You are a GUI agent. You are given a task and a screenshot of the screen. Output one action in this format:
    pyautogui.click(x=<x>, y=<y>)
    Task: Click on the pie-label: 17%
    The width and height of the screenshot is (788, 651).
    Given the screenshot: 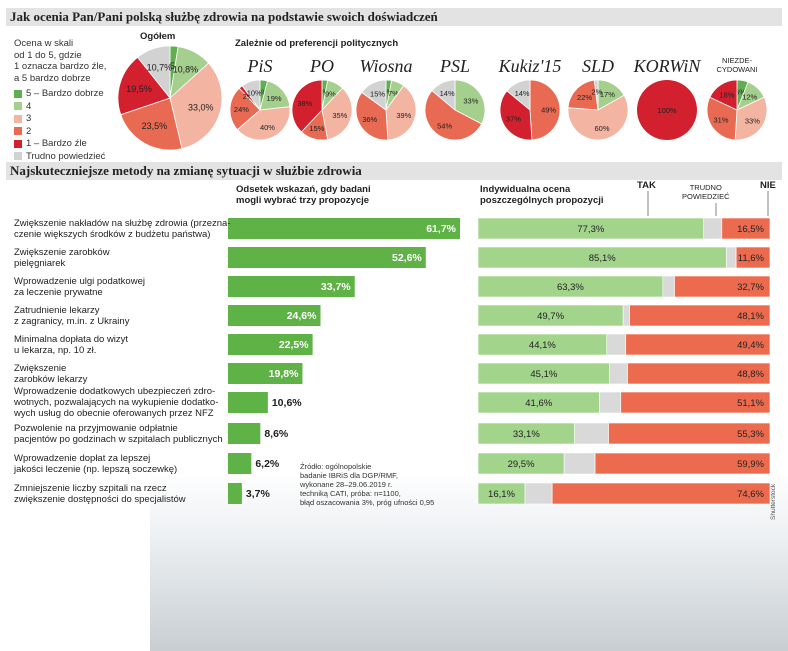 What is the action you would take?
    pyautogui.click(x=607, y=94)
    